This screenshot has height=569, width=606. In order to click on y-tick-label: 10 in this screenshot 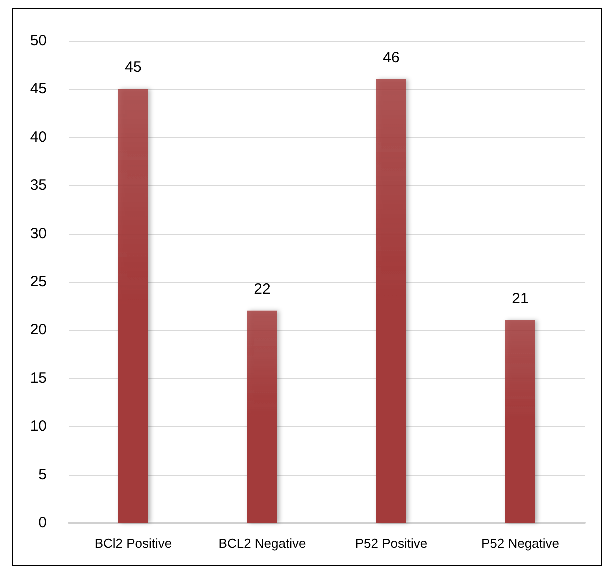, I will do `click(38, 427)`.